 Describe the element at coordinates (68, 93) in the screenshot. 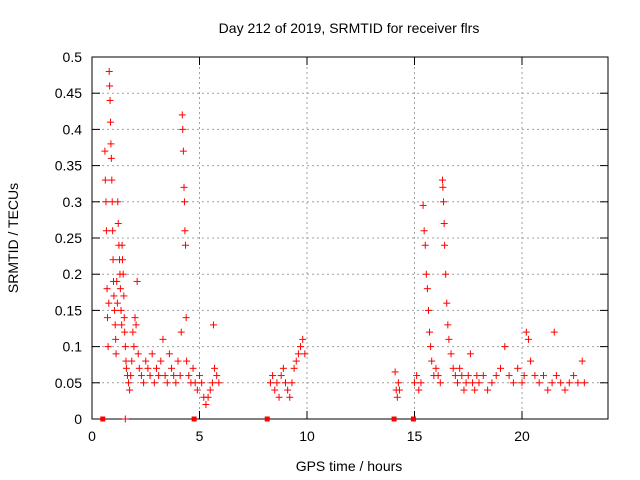

I see `y-tick-label: 0.45` at that location.